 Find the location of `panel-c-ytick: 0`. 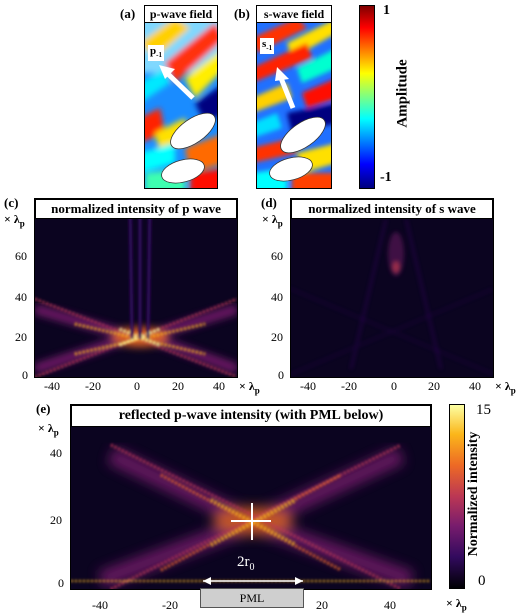

panel-c-ytick: 0 is located at coordinates (25, 375).